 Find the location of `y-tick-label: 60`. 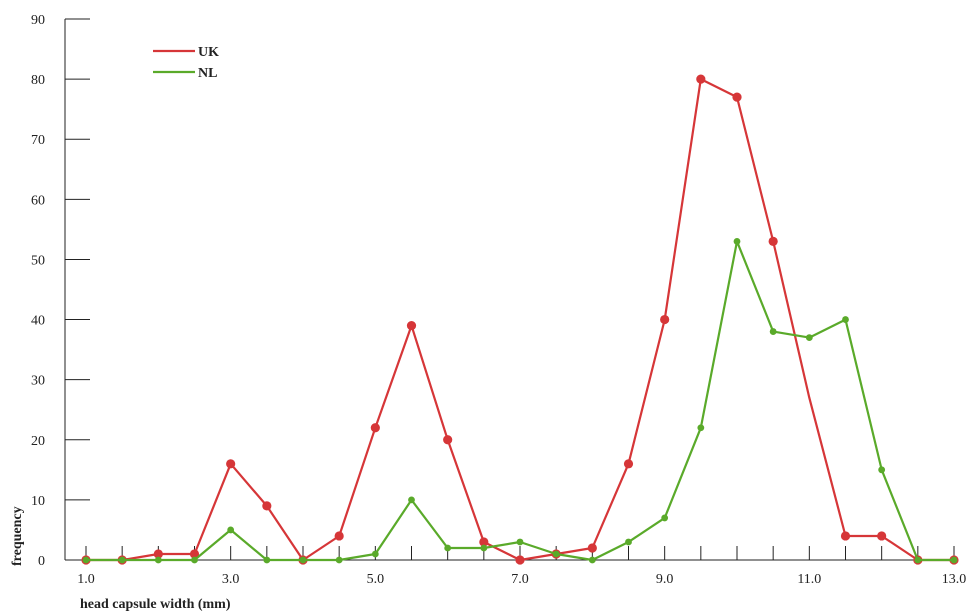

y-tick-label: 60 is located at coordinates (38, 200).